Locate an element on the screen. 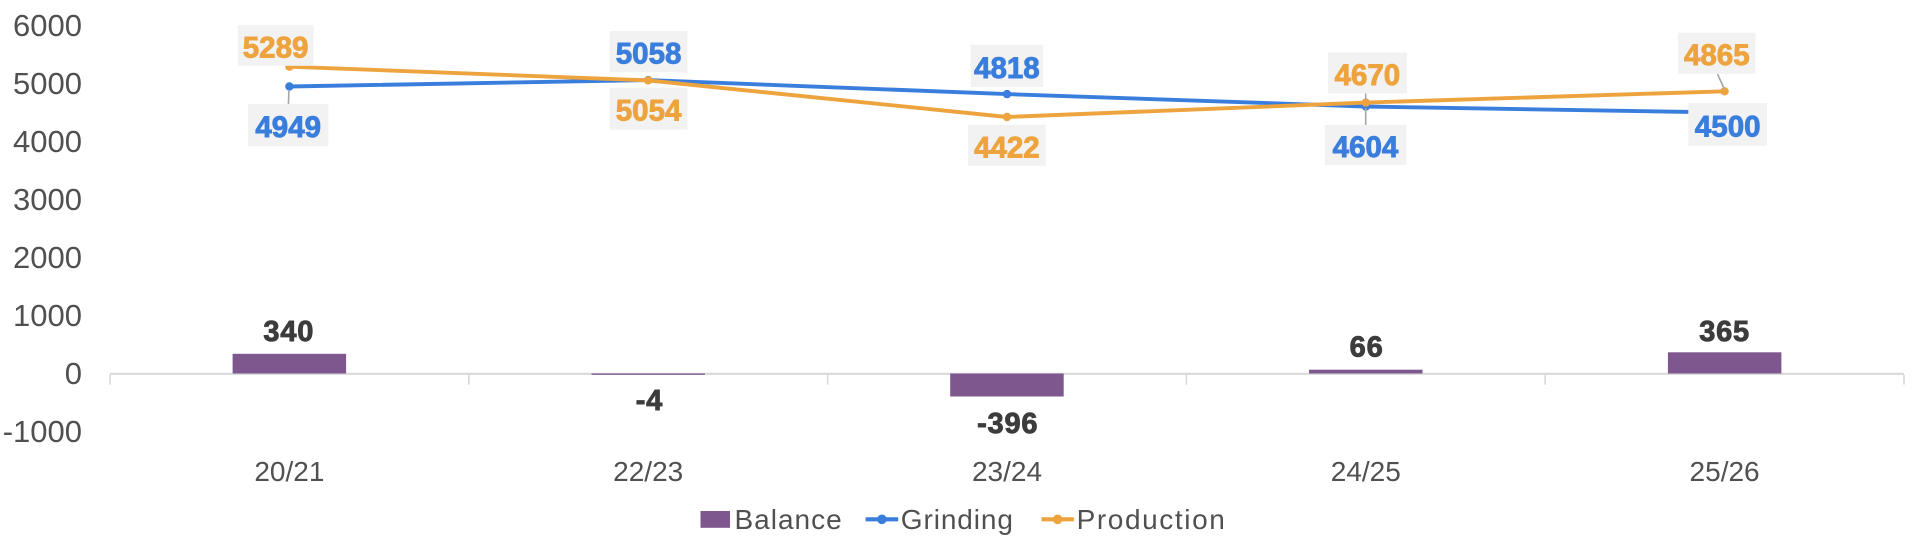 The image size is (1920, 551). svg-text: 4865 is located at coordinates (1717, 55).